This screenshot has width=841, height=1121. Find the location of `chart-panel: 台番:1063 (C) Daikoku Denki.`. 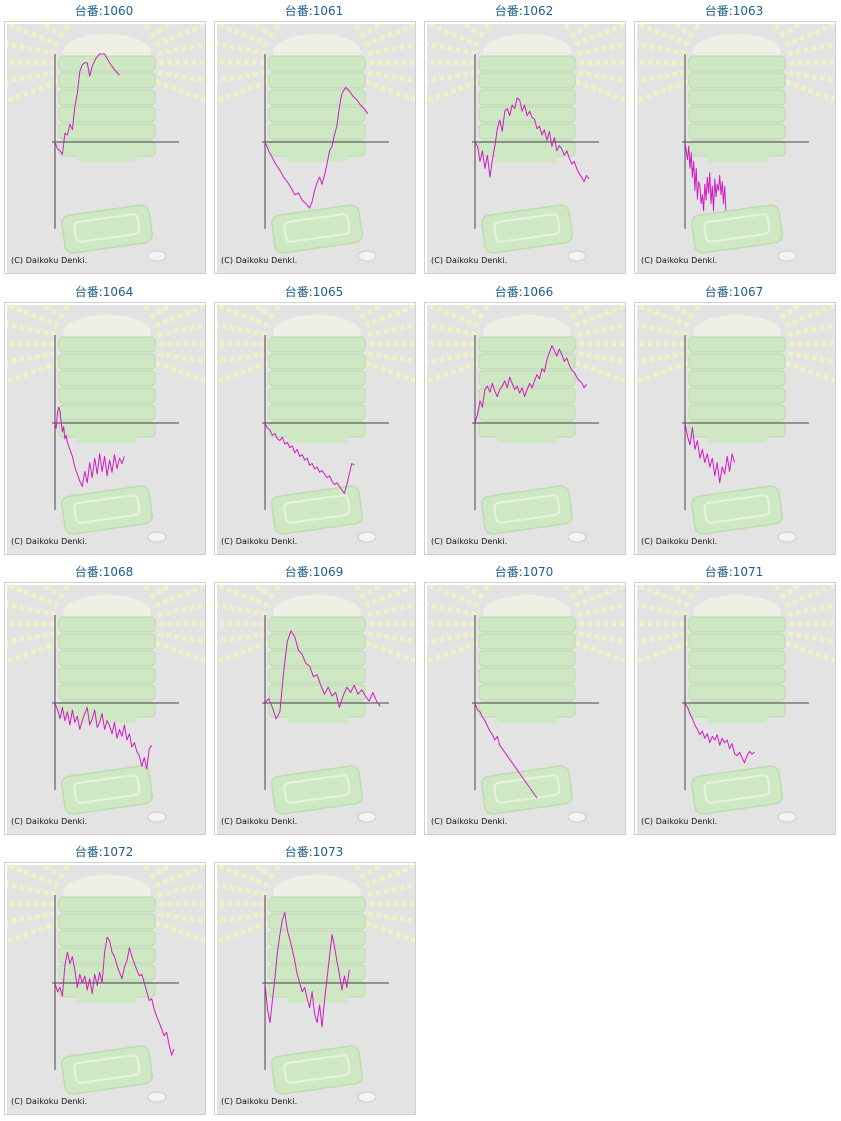

chart-panel: 台番:1063 (C) Daikoku Denki. is located at coordinates (734, 139).